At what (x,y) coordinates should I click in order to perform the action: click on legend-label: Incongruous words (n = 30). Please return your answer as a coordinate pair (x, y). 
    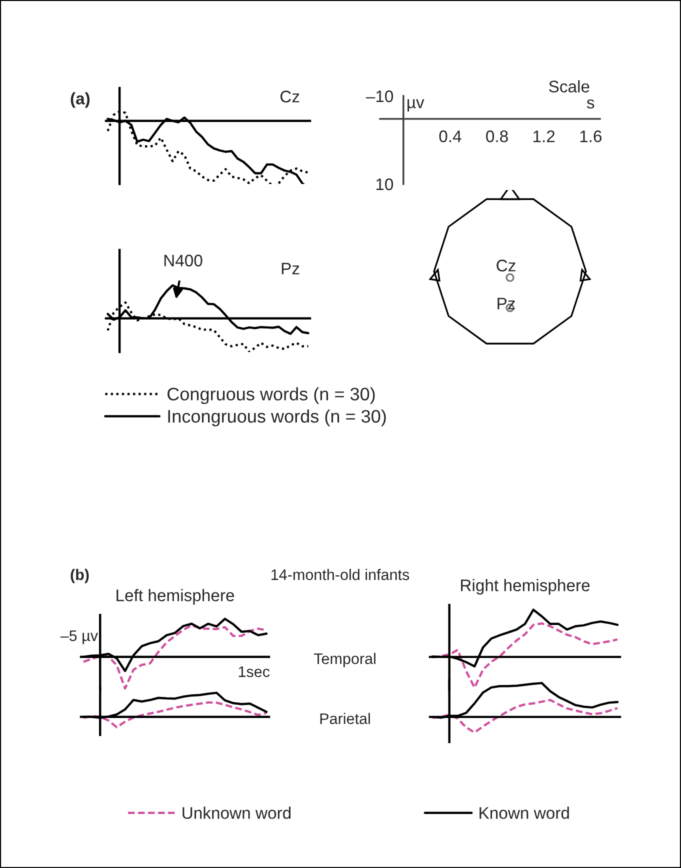
    Looking at the image, I should click on (277, 417).